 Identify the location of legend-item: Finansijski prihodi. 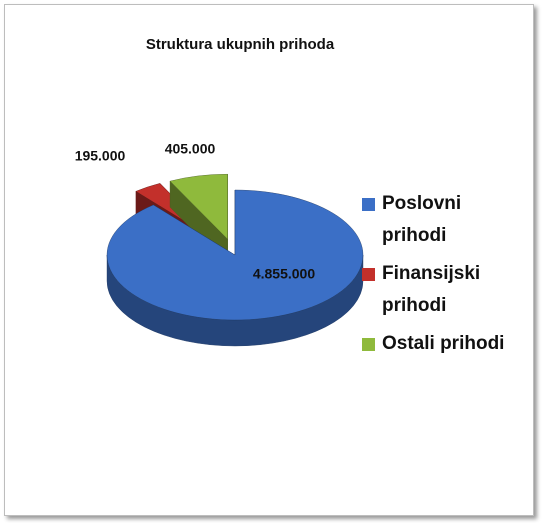
(437, 290).